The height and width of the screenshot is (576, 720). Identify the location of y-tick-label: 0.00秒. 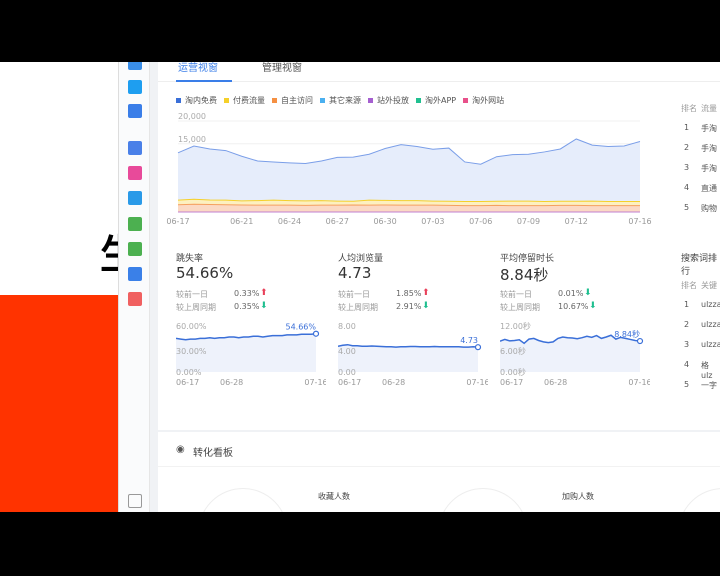
(513, 372).